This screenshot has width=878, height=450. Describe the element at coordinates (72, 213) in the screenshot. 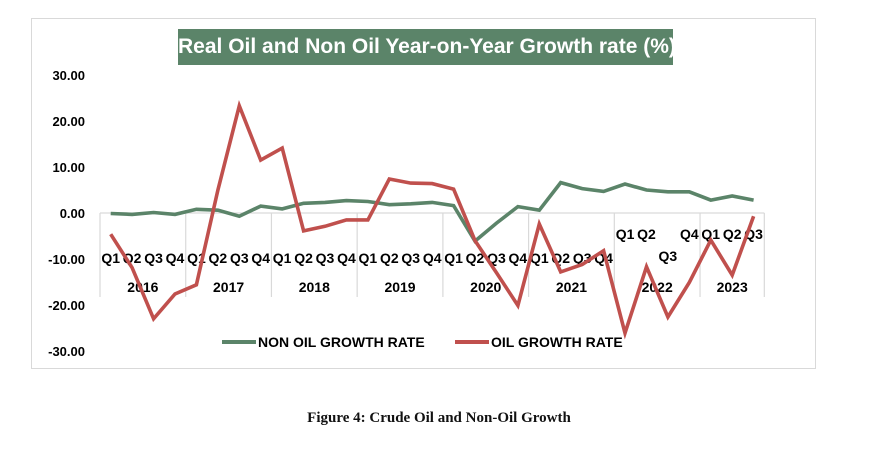

I see `y-tick-label: 0.00` at that location.